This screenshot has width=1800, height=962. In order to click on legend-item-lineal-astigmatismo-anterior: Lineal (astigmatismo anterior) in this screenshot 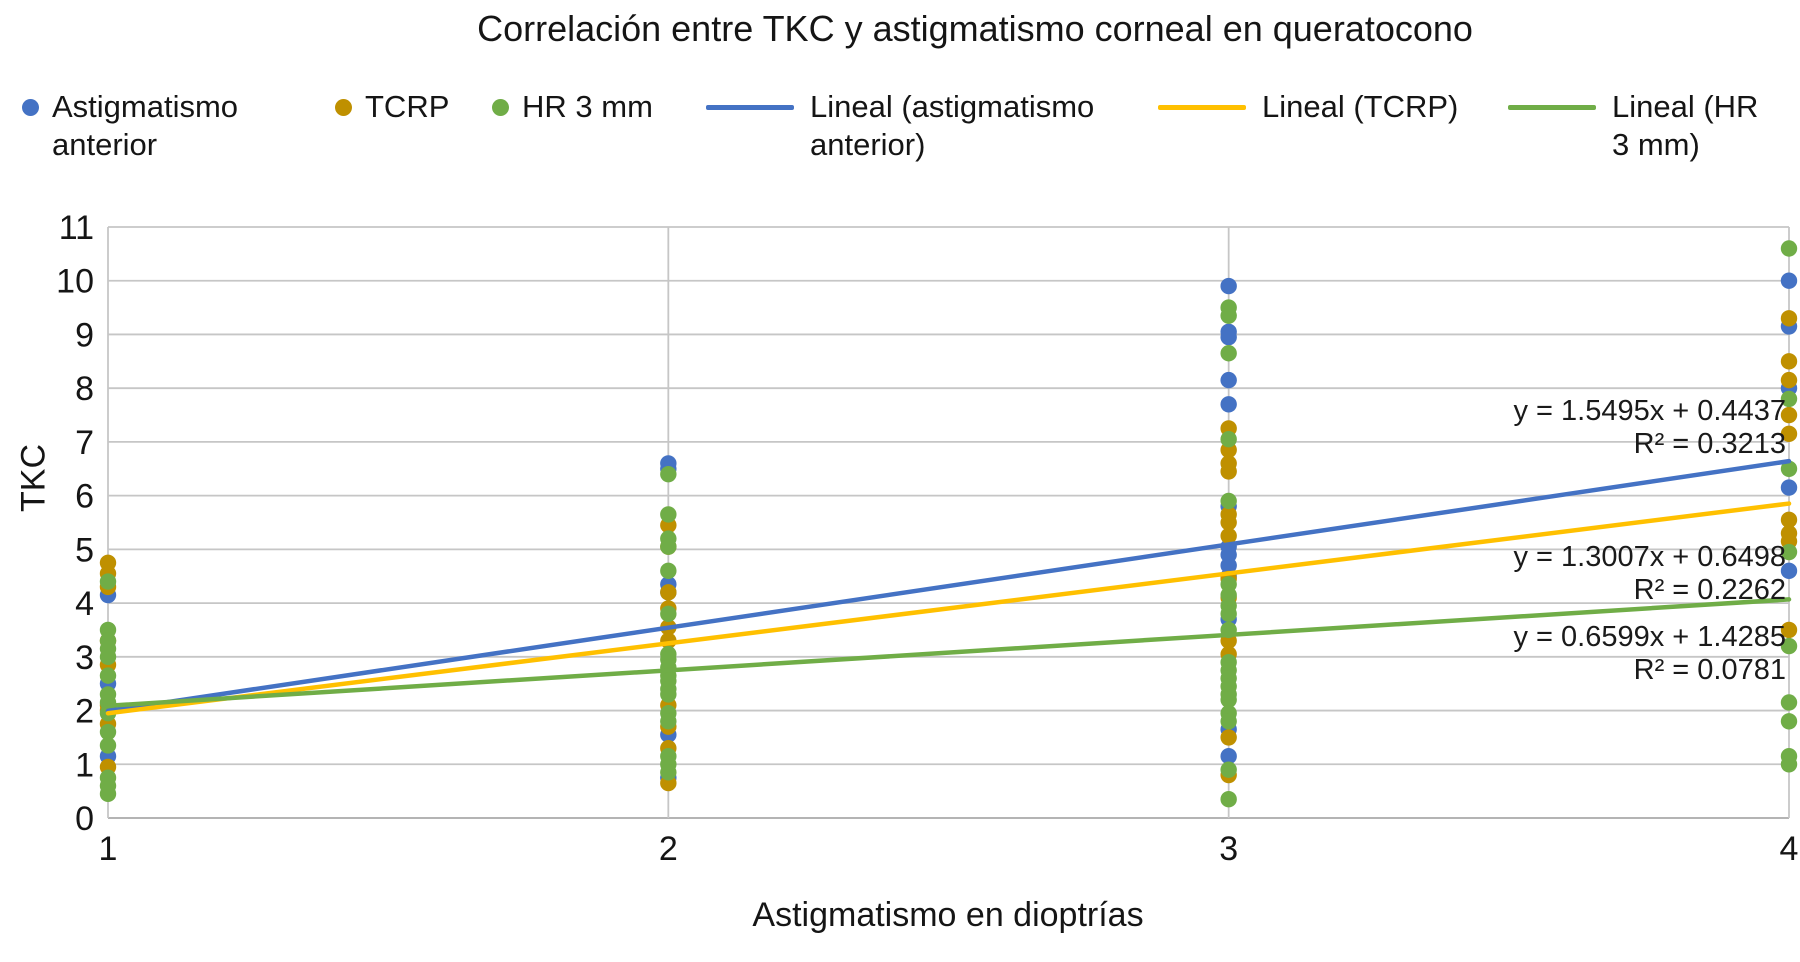, I will do `click(913, 126)`.